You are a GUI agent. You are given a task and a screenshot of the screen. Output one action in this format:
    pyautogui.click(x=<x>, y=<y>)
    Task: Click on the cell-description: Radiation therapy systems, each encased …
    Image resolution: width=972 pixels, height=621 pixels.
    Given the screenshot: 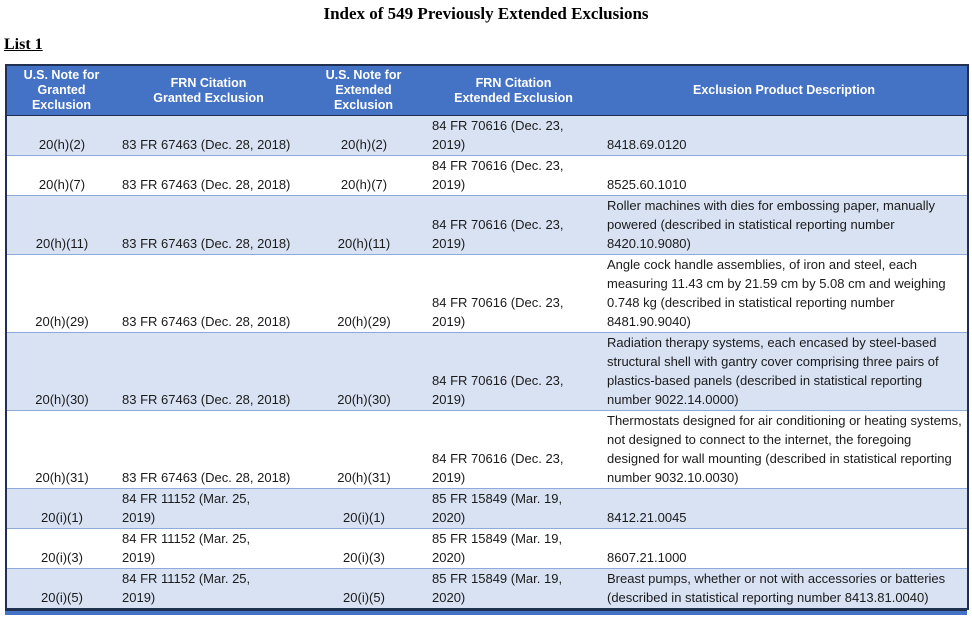 What is the action you would take?
    pyautogui.click(x=773, y=371)
    